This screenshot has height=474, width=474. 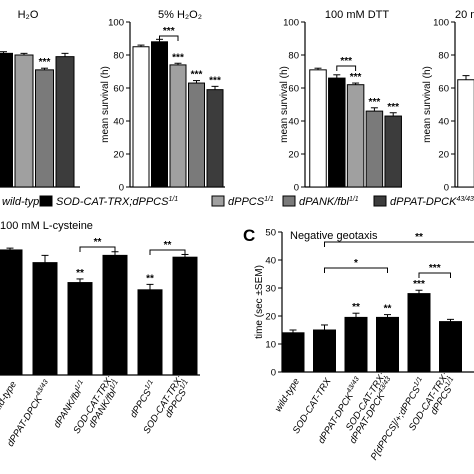 What do you see at coordinates (270, 233) in the screenshot?
I see `y-tick-label: 50` at bounding box center [270, 233].